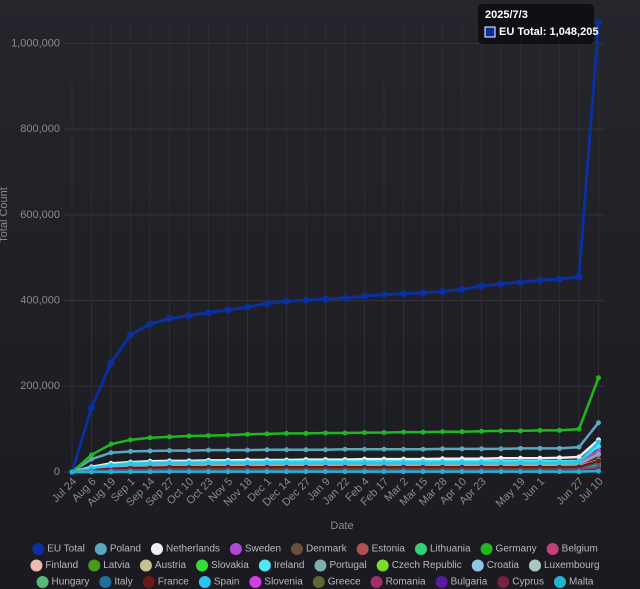 This screenshot has width=640, height=589. Describe the element at coordinates (227, 582) in the screenshot. I see `legend-label: Spain` at that location.